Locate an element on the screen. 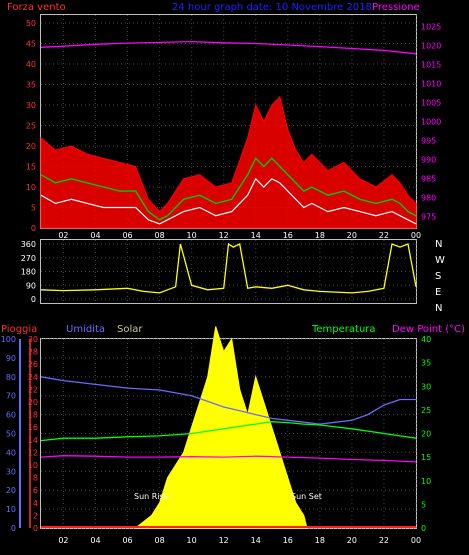  bottom-x-tick-label: 06 is located at coordinates (127, 540).